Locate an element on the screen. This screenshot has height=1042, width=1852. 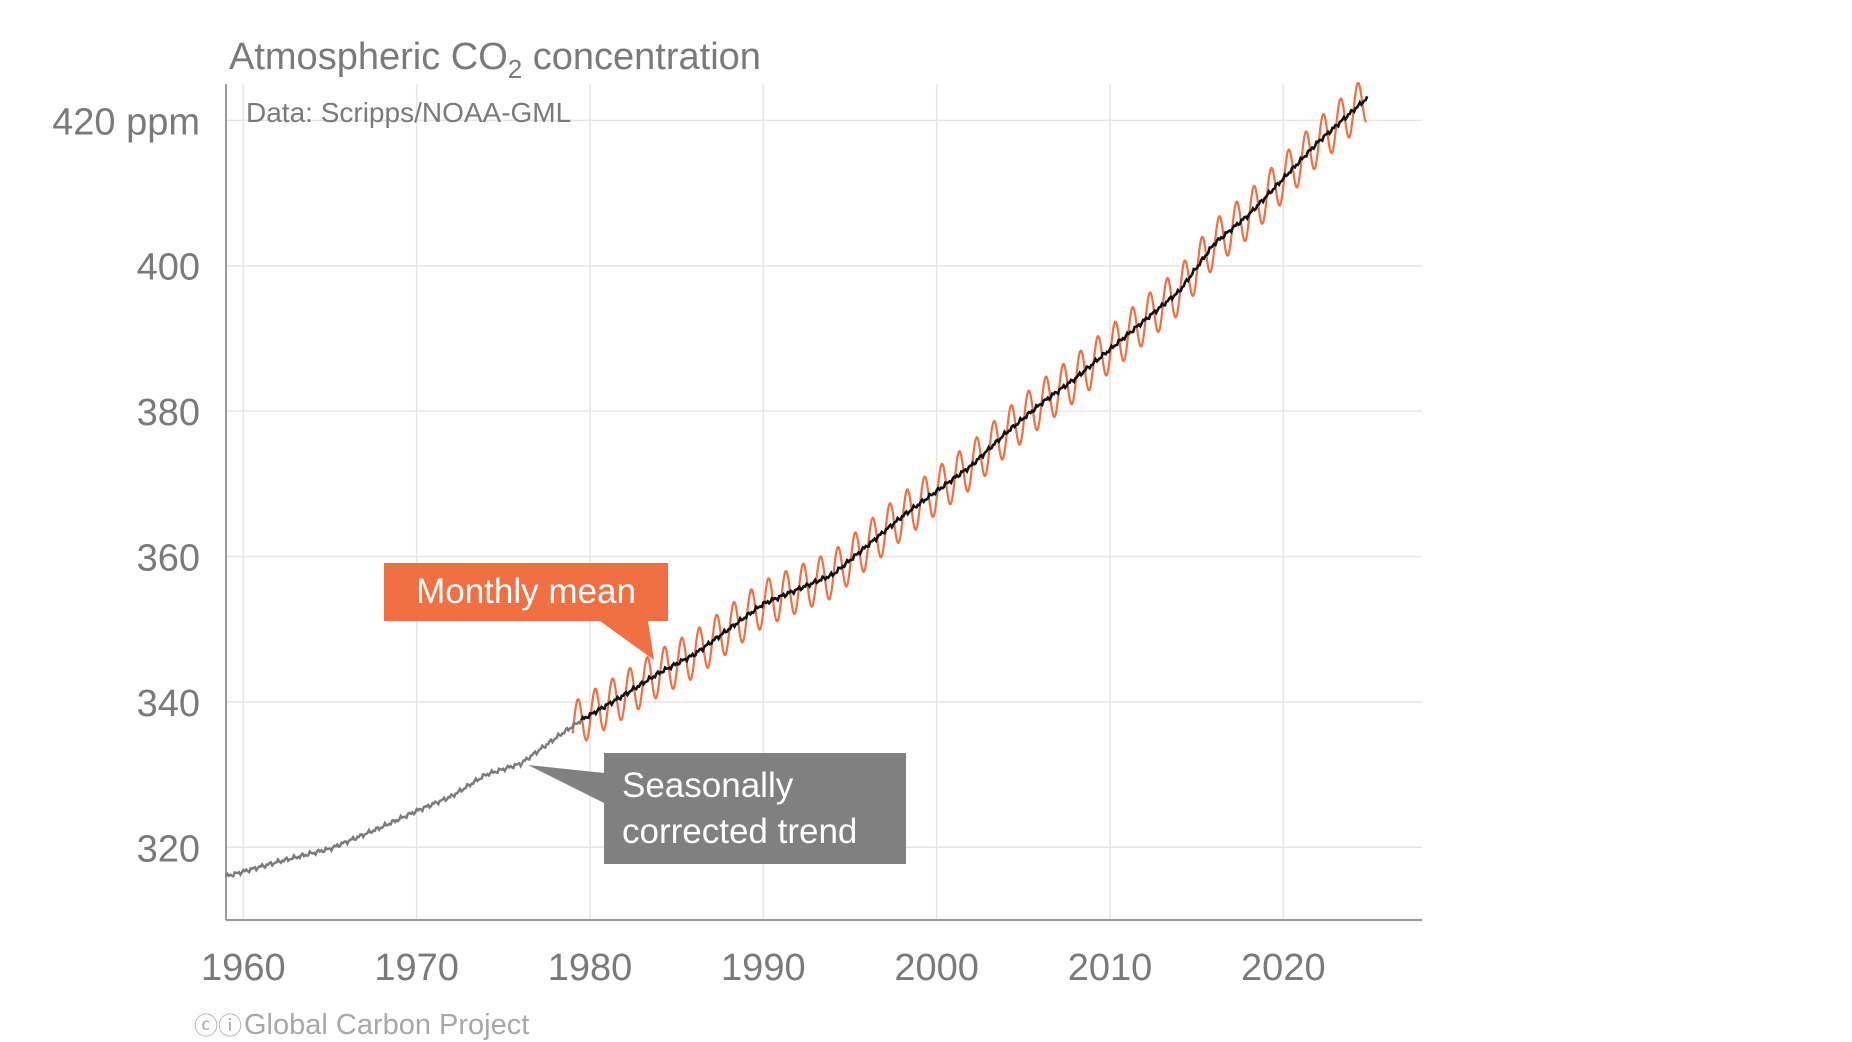
data-source-label: Data: Scripps/NOAA-GML is located at coordinates (408, 112).